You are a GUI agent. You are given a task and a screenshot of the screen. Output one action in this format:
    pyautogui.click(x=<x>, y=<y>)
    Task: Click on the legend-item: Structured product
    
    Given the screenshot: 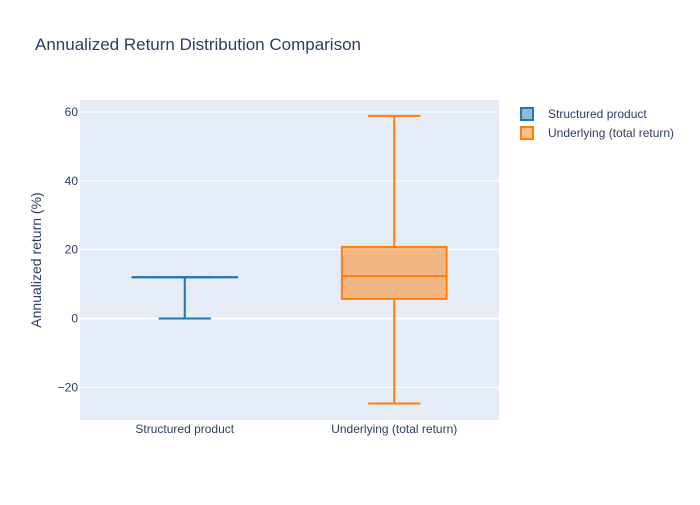 What is the action you would take?
    pyautogui.click(x=584, y=114)
    